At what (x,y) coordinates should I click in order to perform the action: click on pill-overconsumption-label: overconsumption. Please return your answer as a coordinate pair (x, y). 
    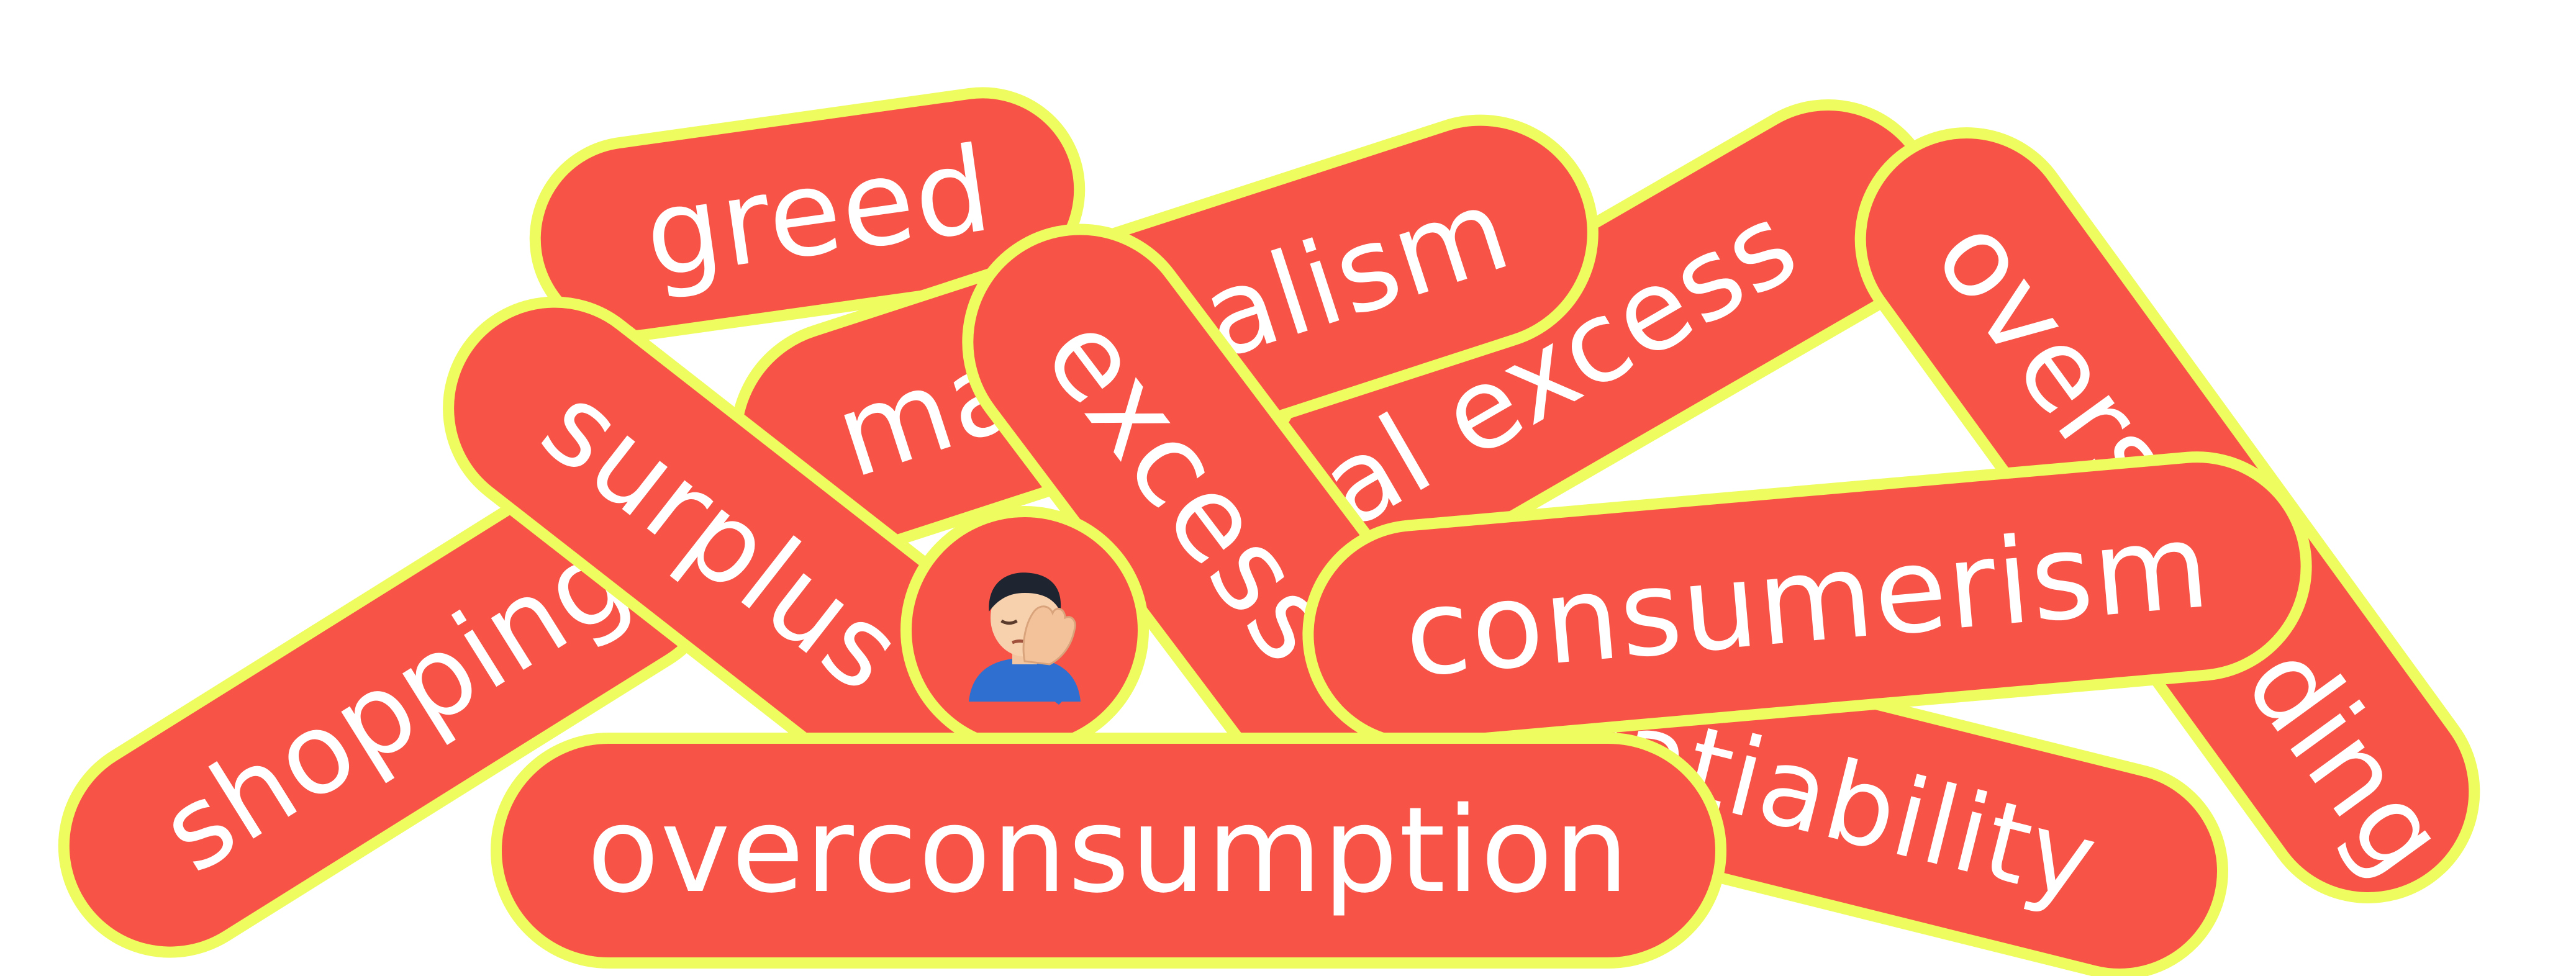
    Looking at the image, I should click on (1108, 850).